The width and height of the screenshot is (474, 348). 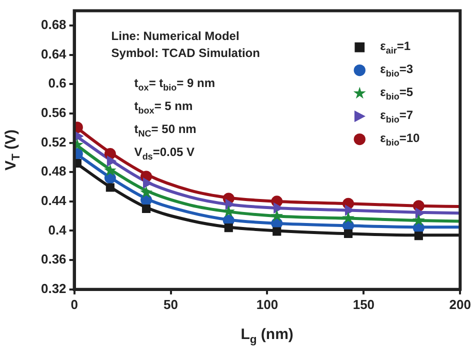 What do you see at coordinates (175, 84) in the screenshot?
I see `annotation: t$_{ox}$= t$_{bio}$= 9 nm` at bounding box center [175, 84].